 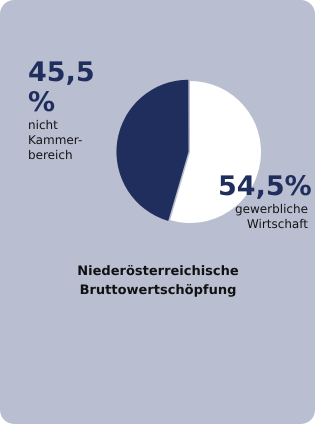 I want to click on slice-label: nicht Kammer-bereich, so click(x=56, y=140).